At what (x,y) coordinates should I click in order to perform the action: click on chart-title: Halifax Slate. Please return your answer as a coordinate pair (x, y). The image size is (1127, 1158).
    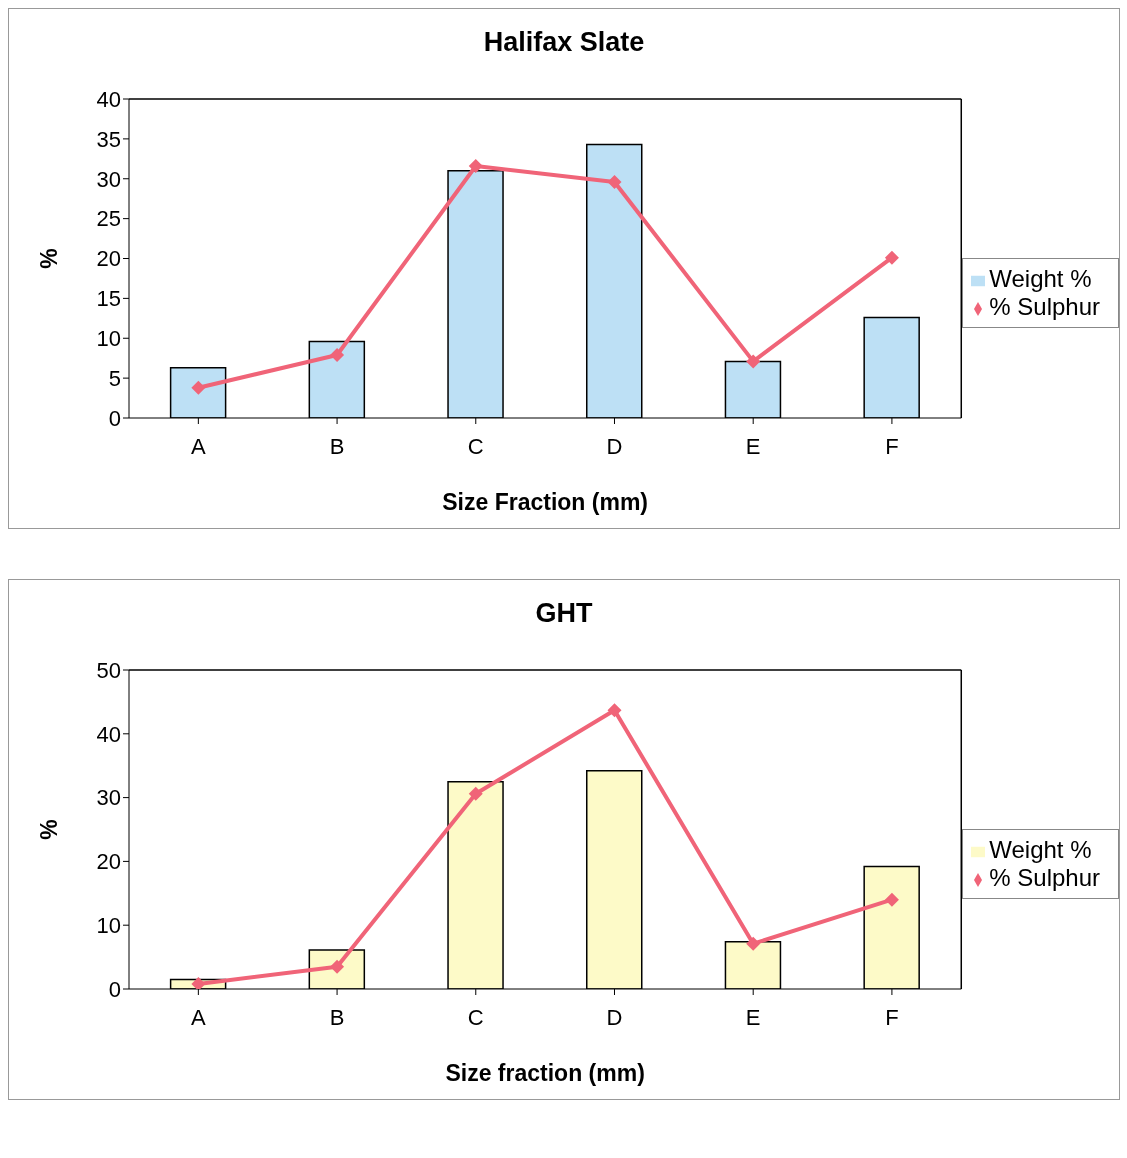
    Looking at the image, I should click on (564, 42).